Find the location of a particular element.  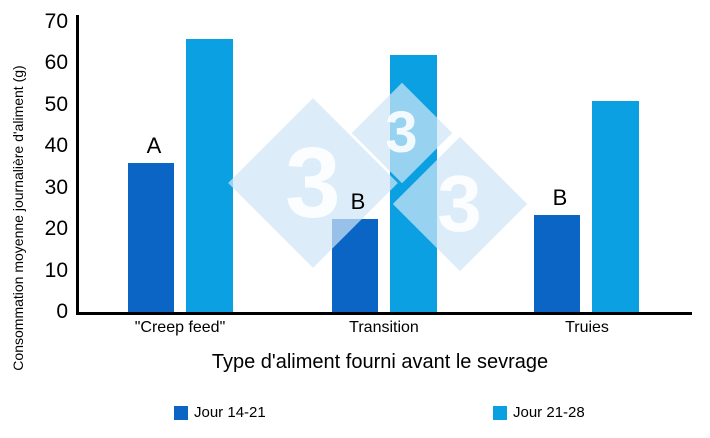

legend-label: Jour 14-21 is located at coordinates (230, 412).